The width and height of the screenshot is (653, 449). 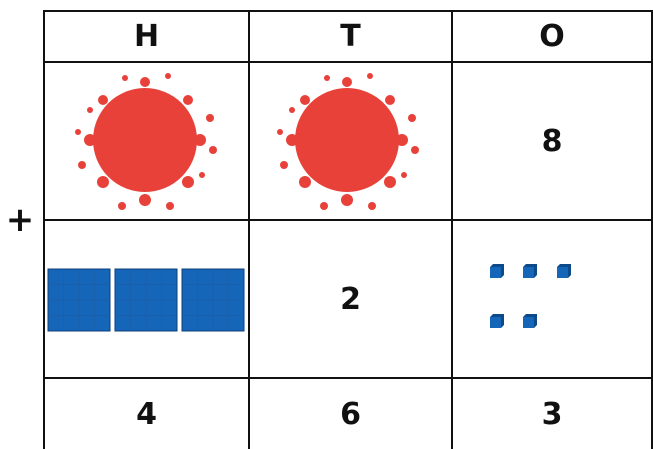 I want to click on cell-number: 2, so click(x=350, y=299).